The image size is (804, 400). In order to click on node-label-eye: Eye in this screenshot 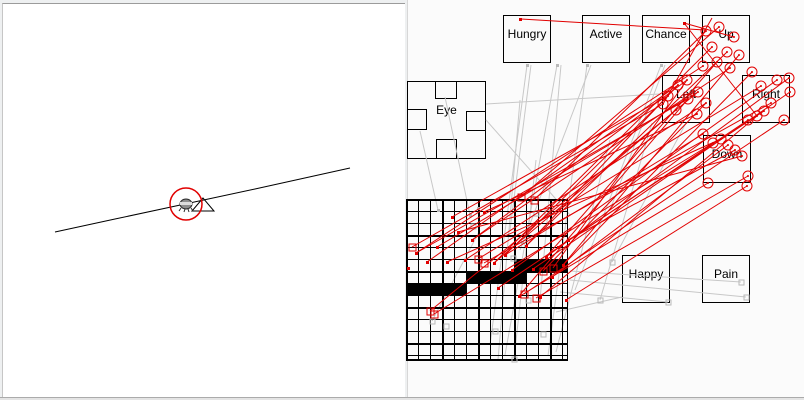, I will do `click(446, 110)`.